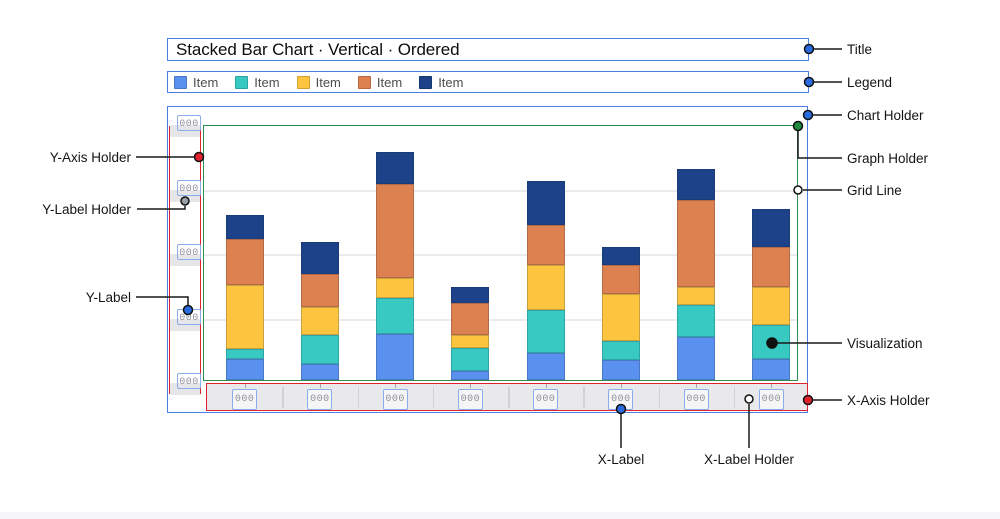 Image resolution: width=1000 pixels, height=519 pixels. What do you see at coordinates (500, 515) in the screenshot?
I see `page-bottom-strip` at bounding box center [500, 515].